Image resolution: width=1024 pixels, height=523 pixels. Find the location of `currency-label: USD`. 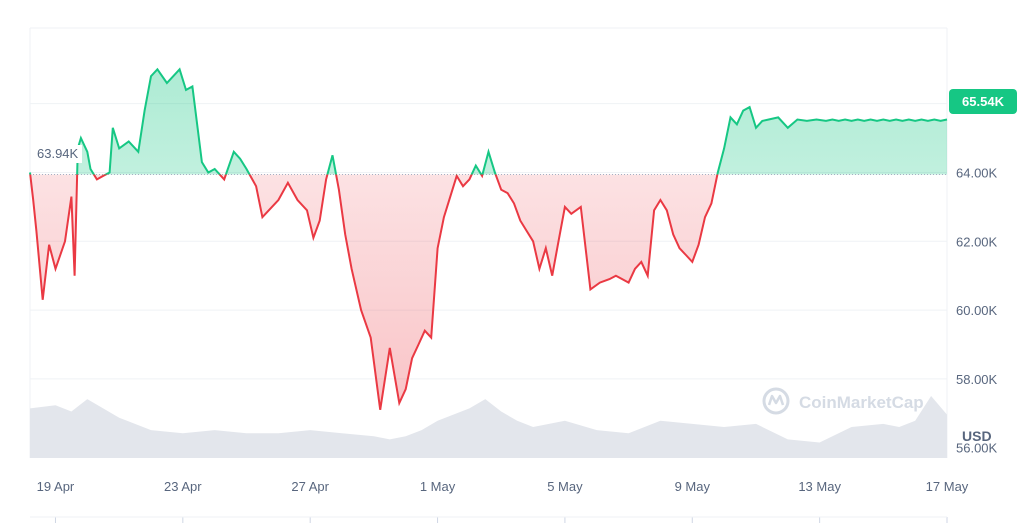

currency-label: USD is located at coordinates (977, 436).